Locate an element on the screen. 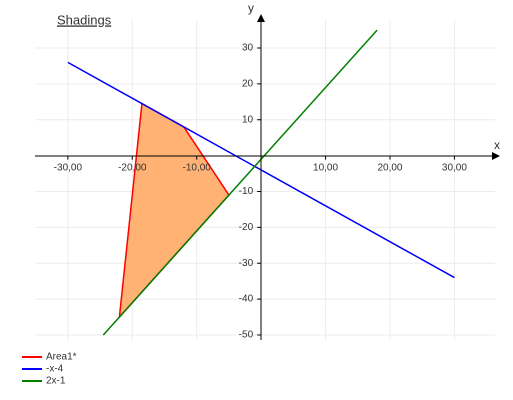  y-tick-label: -20 is located at coordinates (246, 227).